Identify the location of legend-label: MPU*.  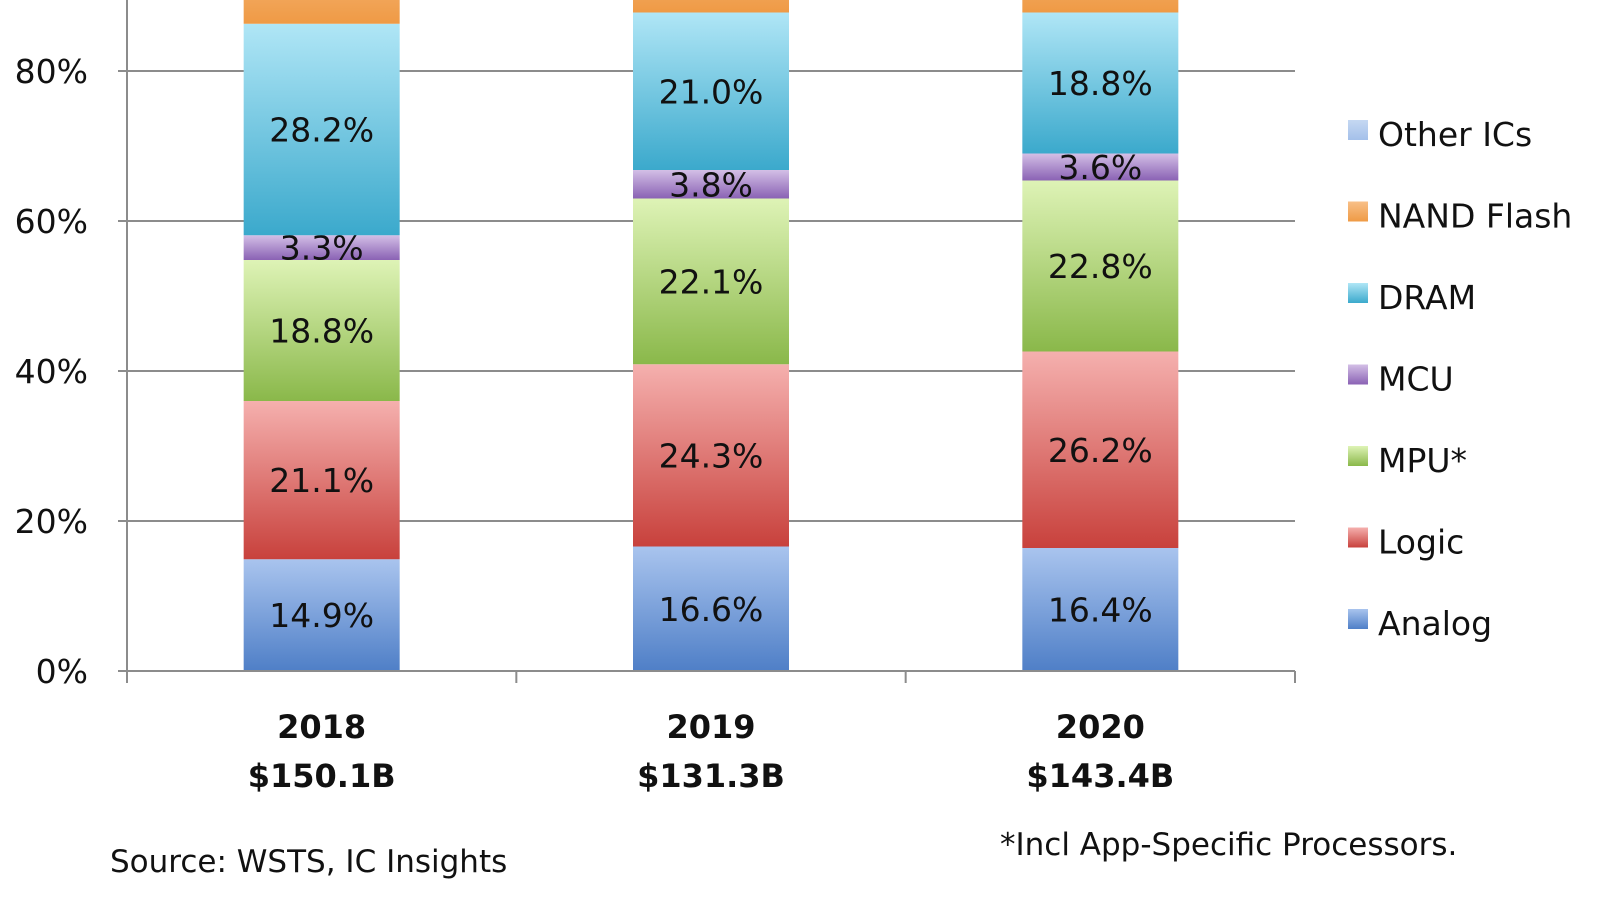
(1422, 460).